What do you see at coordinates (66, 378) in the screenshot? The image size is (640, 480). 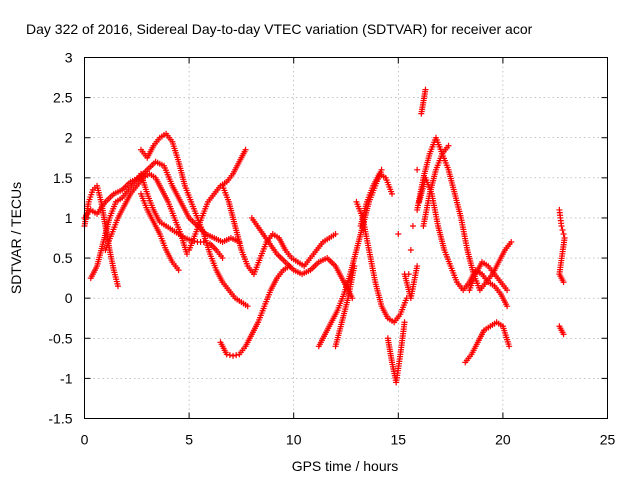 I see `y-tick-label: -1` at bounding box center [66, 378].